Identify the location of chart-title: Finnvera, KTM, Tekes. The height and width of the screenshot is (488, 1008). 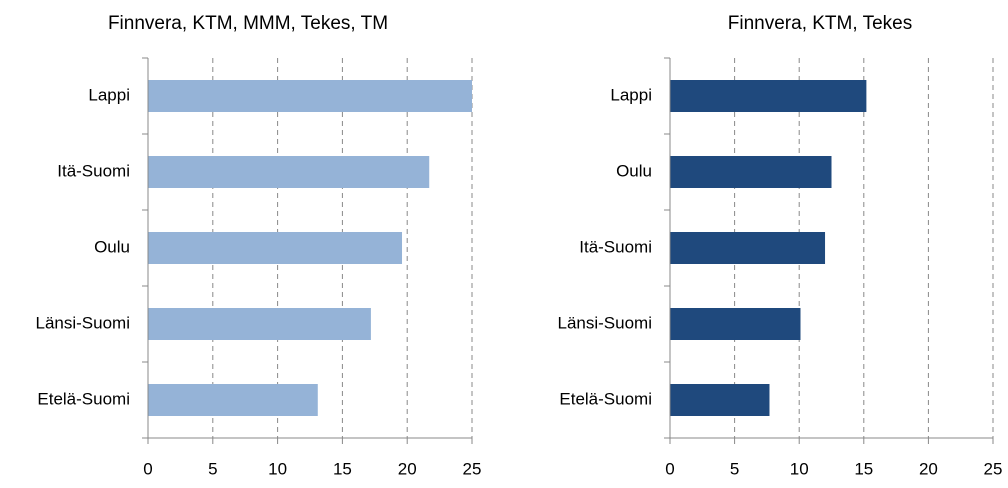
(820, 23).